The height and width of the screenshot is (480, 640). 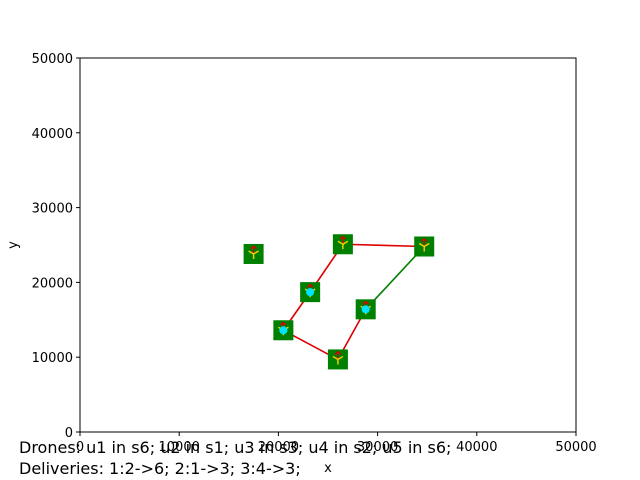 I want to click on x-tick-label: 20000, so click(x=278, y=447).